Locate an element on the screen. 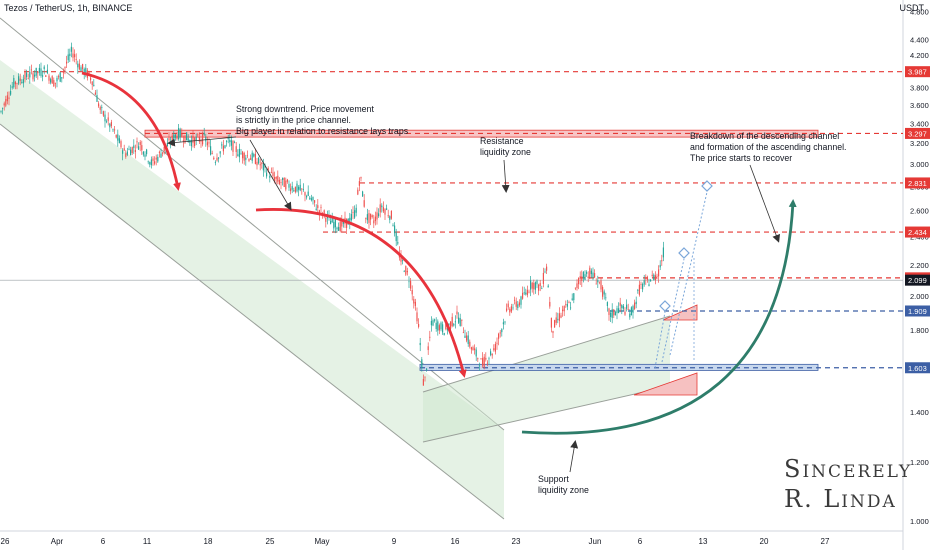  pointer-support is located at coordinates (574, 456).